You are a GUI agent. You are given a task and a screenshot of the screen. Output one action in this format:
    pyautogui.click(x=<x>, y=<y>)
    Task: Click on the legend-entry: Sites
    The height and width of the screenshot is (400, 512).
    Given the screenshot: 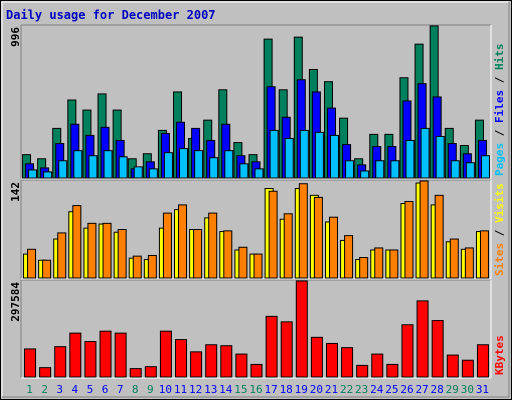 What is the action you would take?
    pyautogui.click(x=499, y=259)
    